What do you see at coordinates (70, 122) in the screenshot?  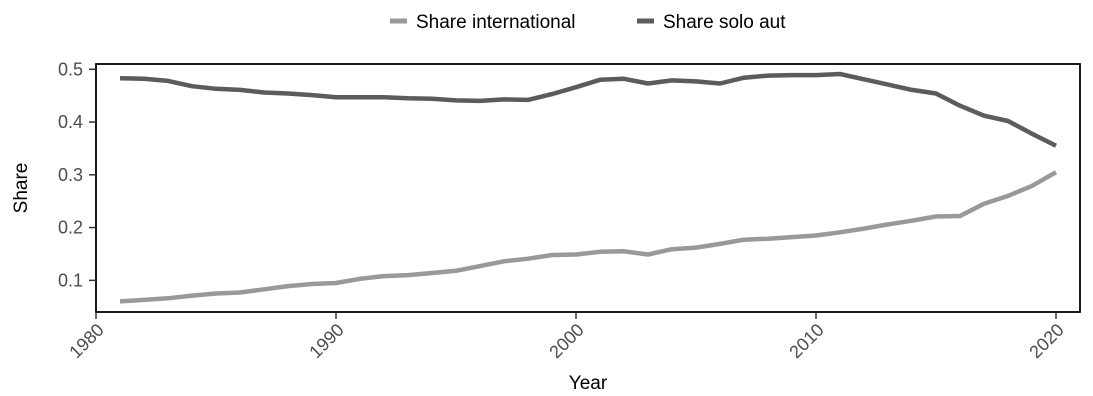 I see `y-tick-label: 0.4` at bounding box center [70, 122].